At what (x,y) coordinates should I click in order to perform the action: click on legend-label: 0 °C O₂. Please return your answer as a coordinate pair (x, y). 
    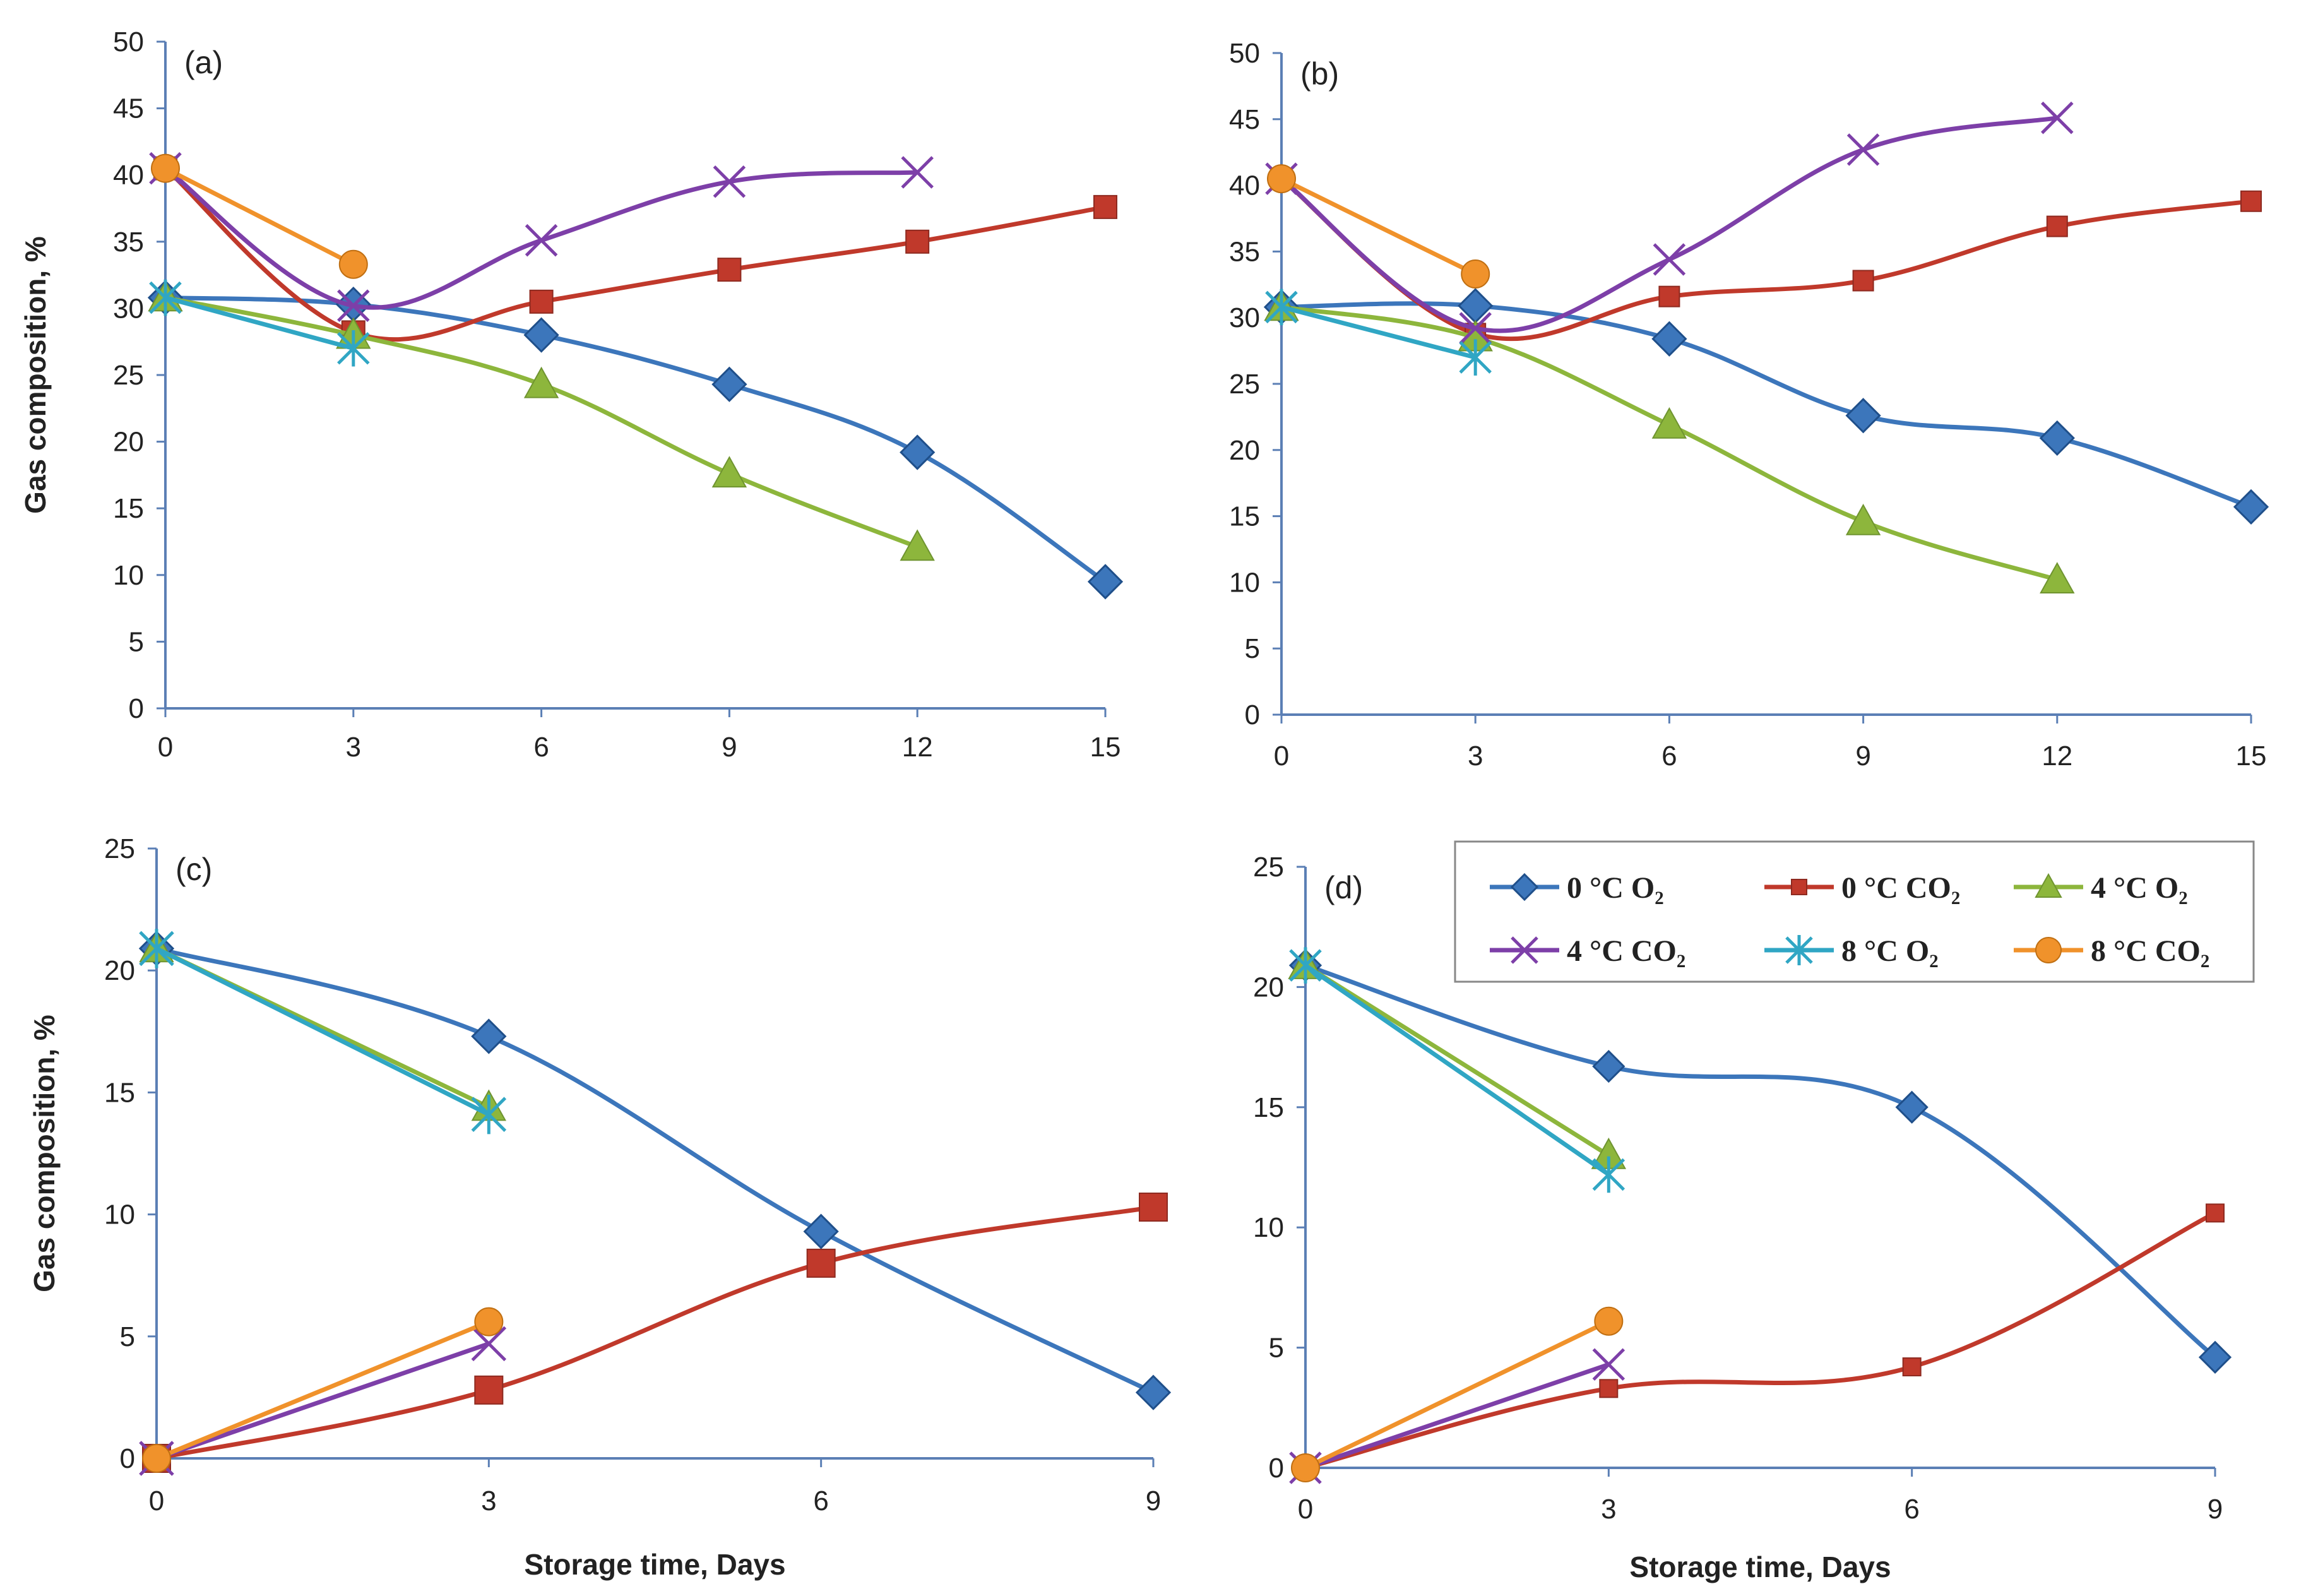
    Looking at the image, I should click on (1616, 888).